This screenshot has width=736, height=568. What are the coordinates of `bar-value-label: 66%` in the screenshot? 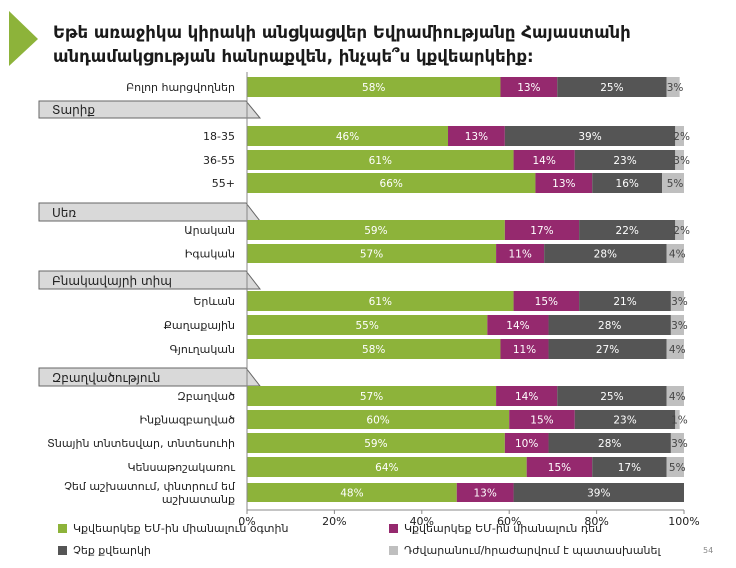 It's located at (391, 184).